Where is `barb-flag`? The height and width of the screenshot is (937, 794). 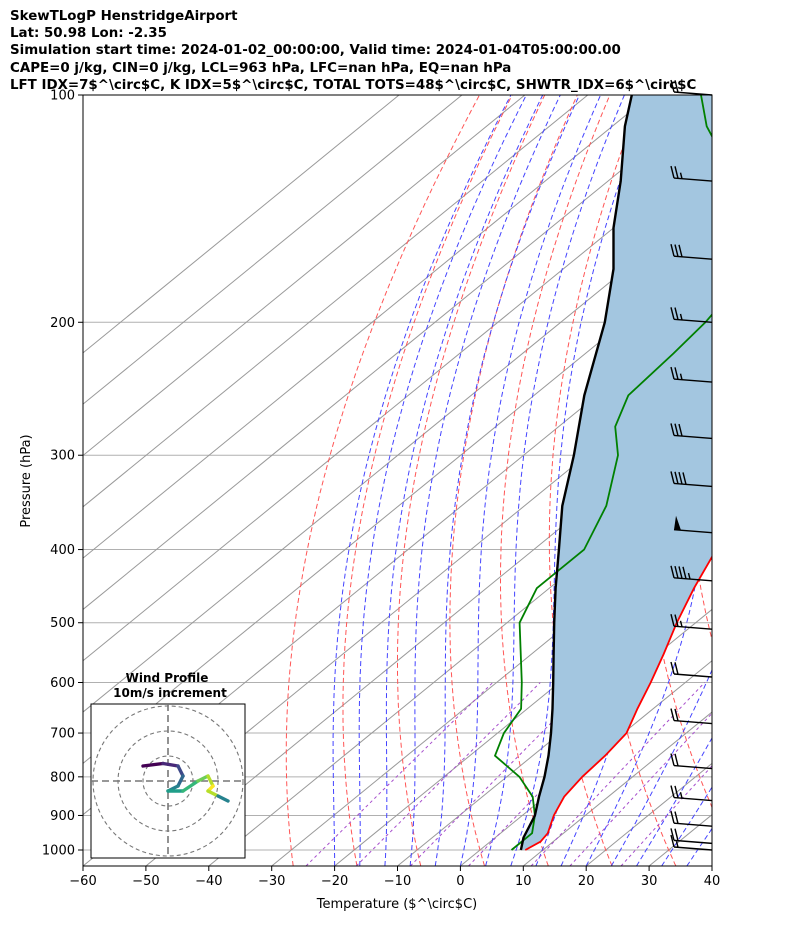
barb-flag is located at coordinates (677, 523).